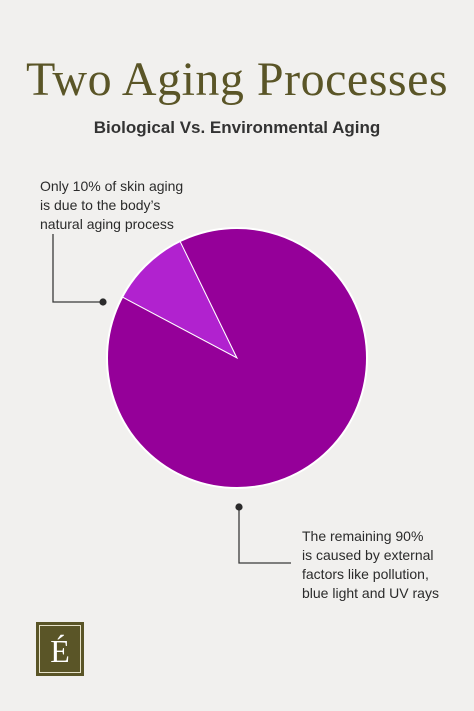  Describe the element at coordinates (368, 555) in the screenshot. I see `annotation-line: is caused by external` at that location.